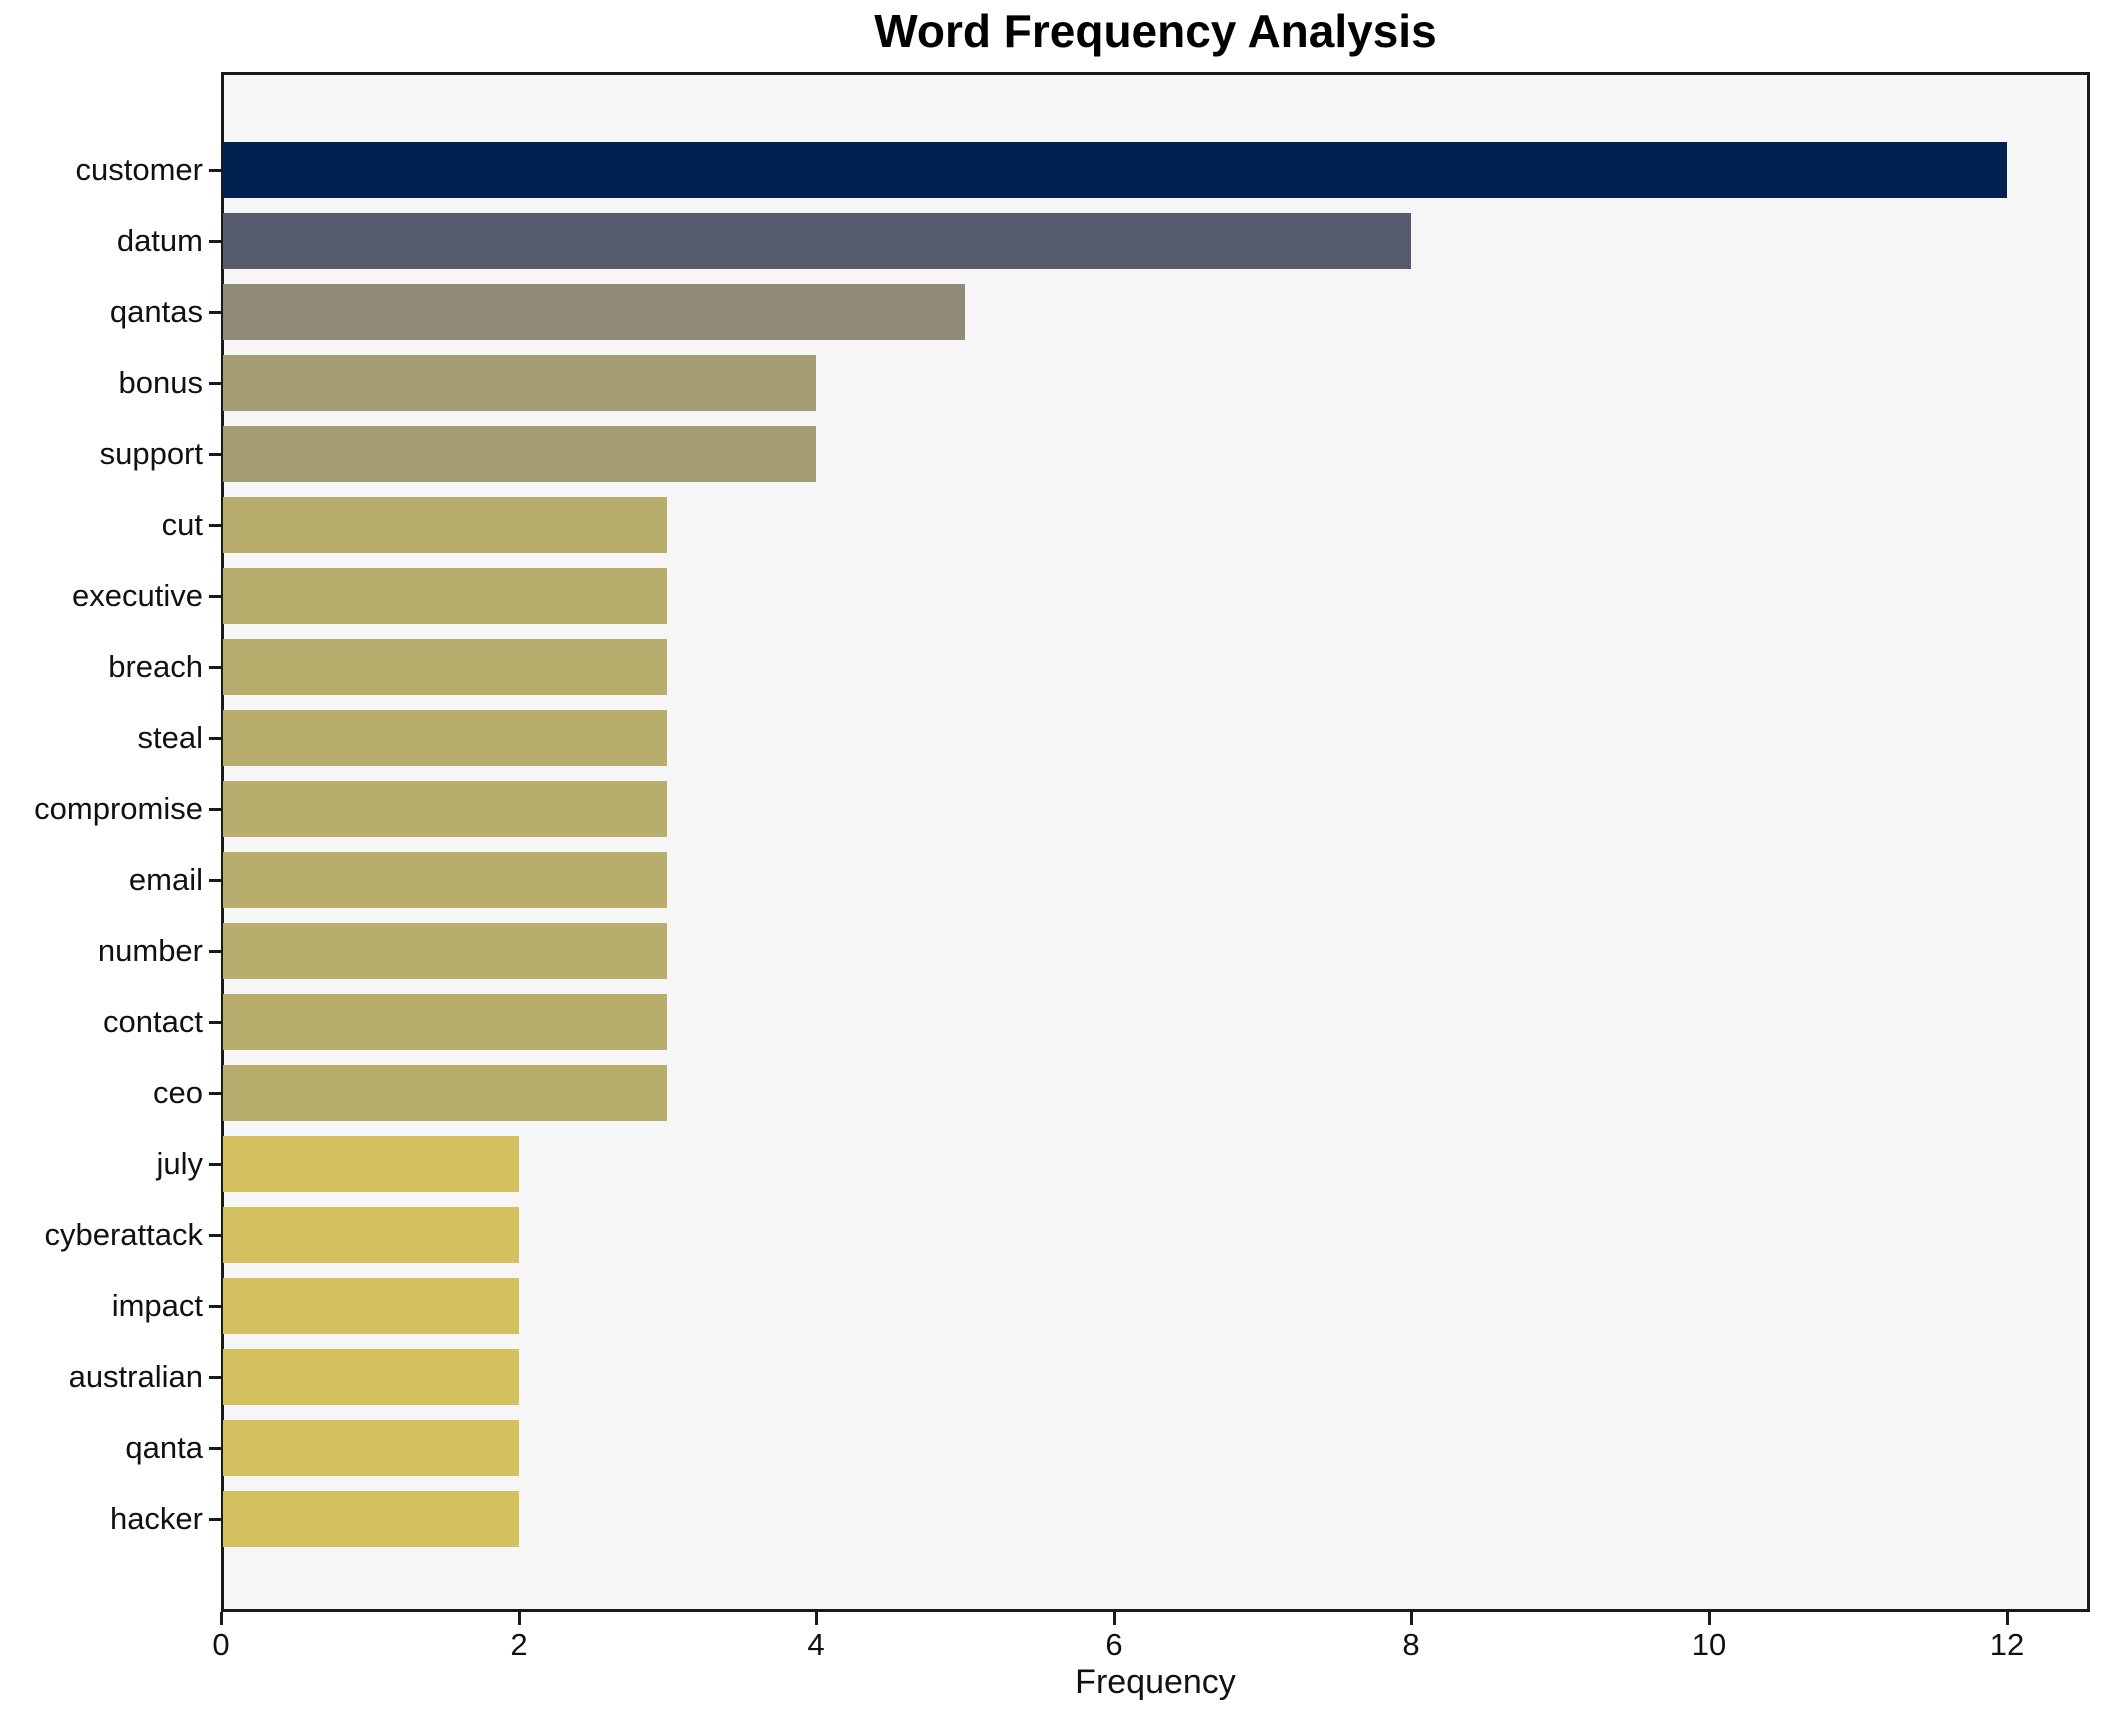  Describe the element at coordinates (1155, 1682) in the screenshot. I see `x-axis-label: Frequency` at that location.